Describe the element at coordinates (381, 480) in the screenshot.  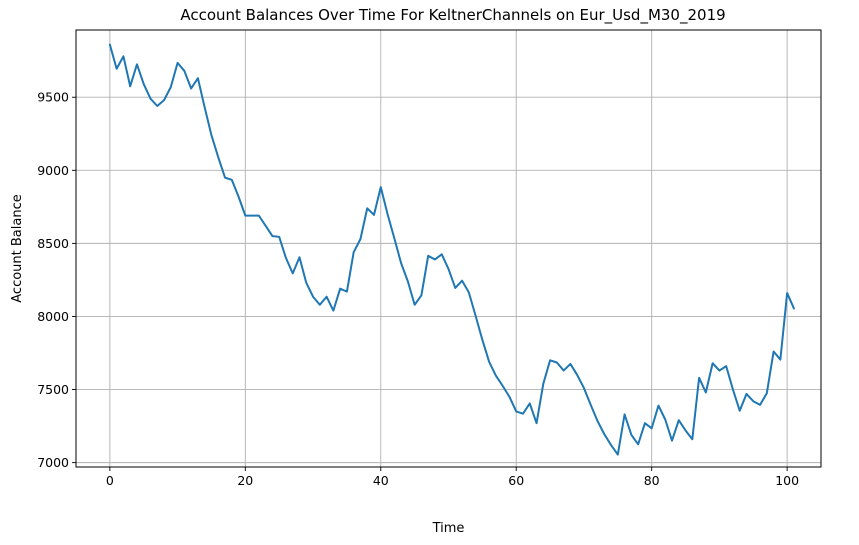
I see `x-tick-label: 40` at that location.